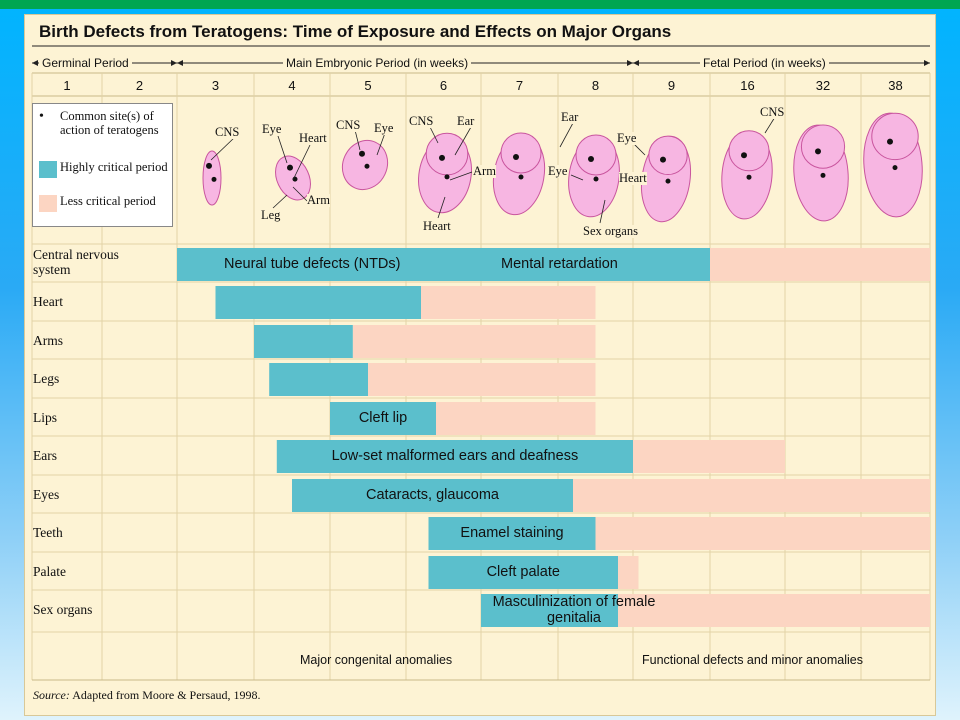  I want to click on organ-label-heart-4: Heart, so click(313, 138).